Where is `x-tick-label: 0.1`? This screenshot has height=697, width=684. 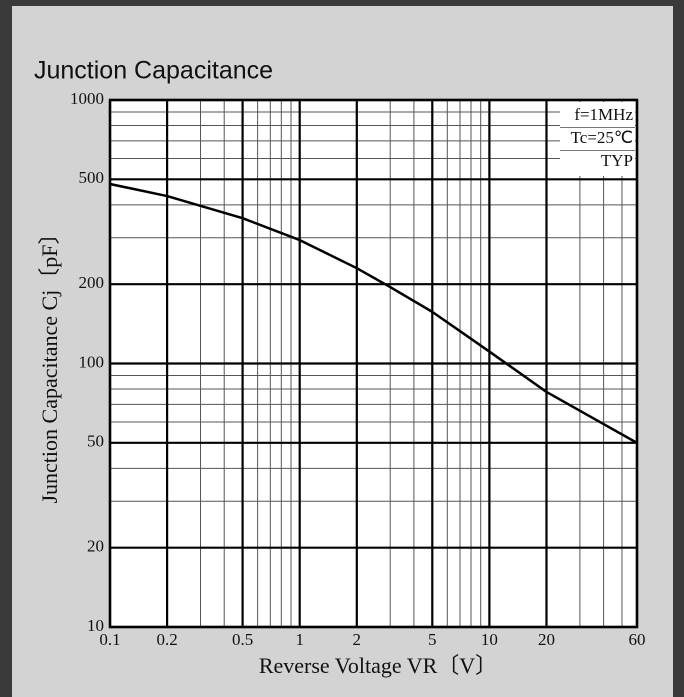 x-tick-label: 0.1 is located at coordinates (109, 639).